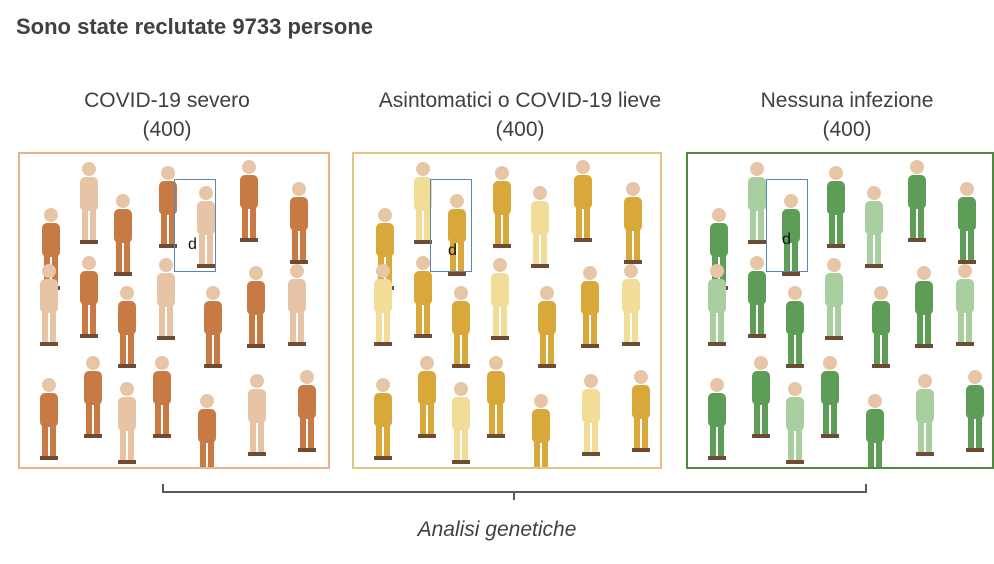 Image resolution: width=994 pixels, height=564 pixels. What do you see at coordinates (167, 100) in the screenshot?
I see `group-name: COVID-19 severo` at bounding box center [167, 100].